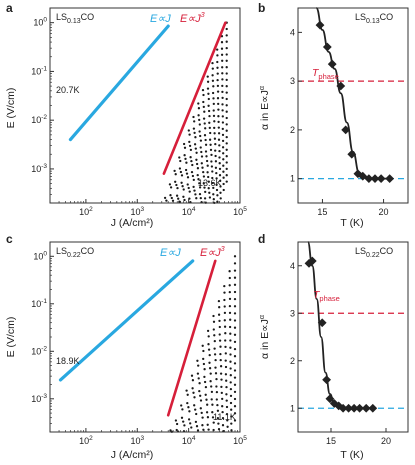 Image resolution: width=415 pixels, height=465 pixels. What do you see at coordinates (292, 179) in the screenshot?
I see `pb-ytick-label: 1` at bounding box center [292, 179].